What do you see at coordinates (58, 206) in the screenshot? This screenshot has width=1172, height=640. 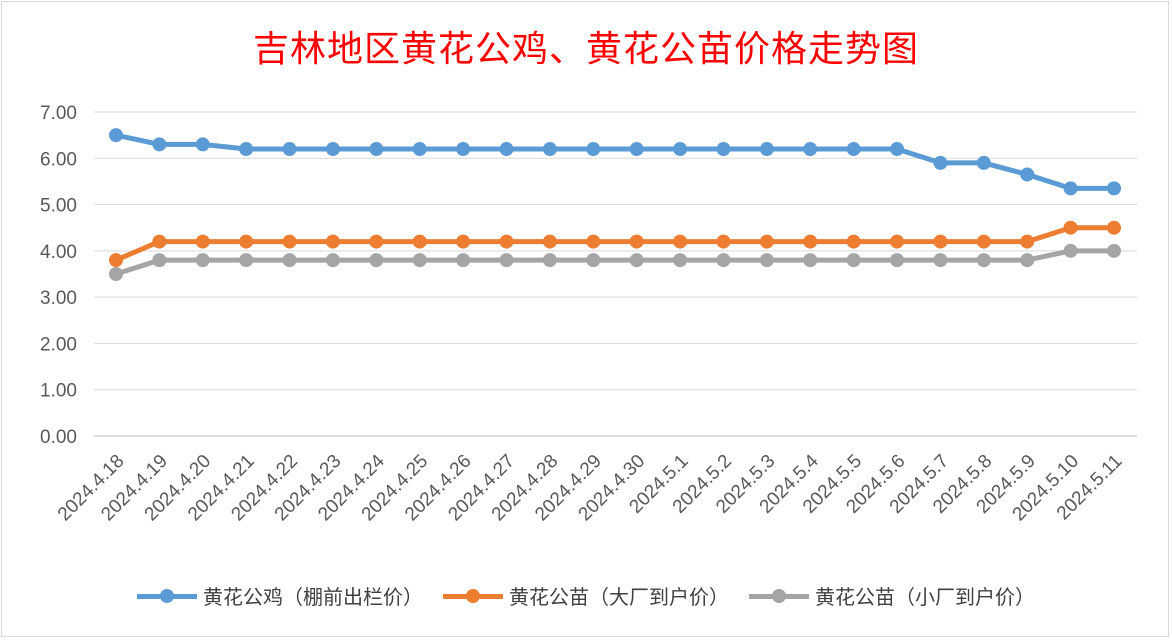 I see `y-tick-label: 5.00` at bounding box center [58, 206].